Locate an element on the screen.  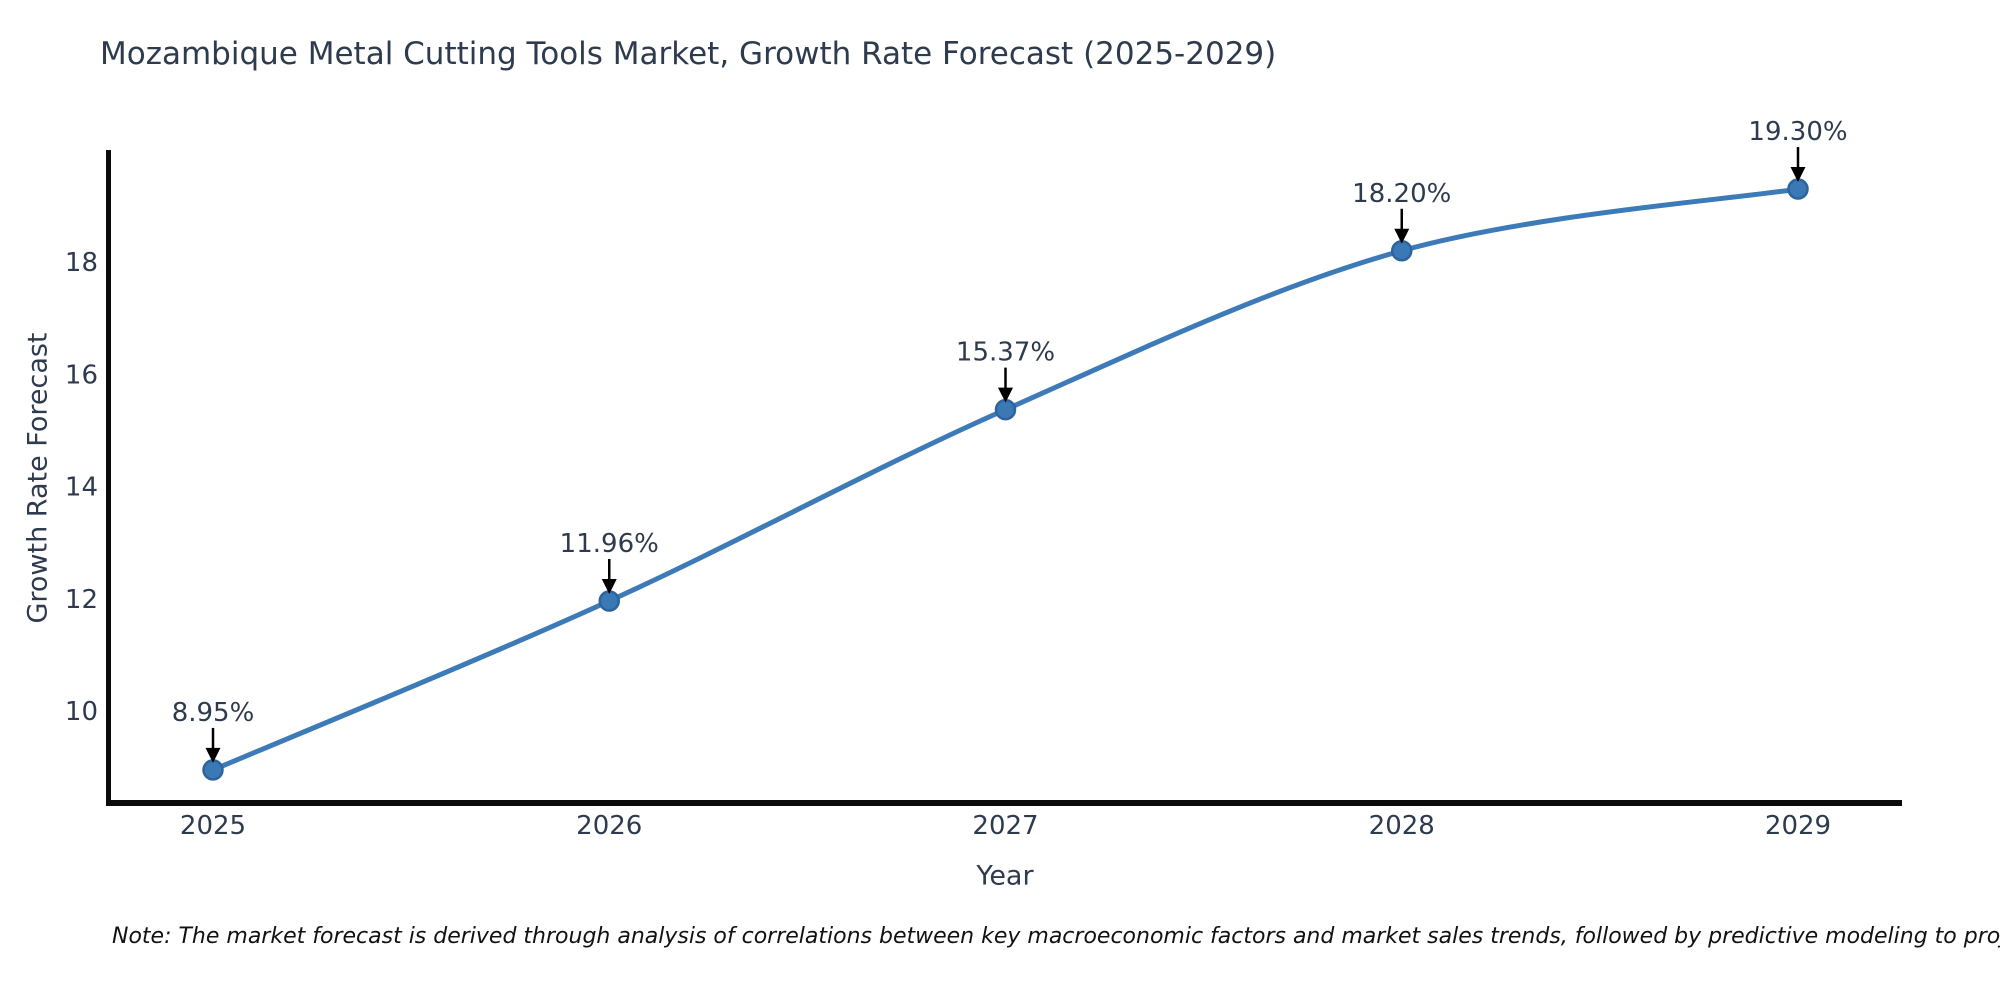
annotation-label: 8.95% is located at coordinates (213, 713).